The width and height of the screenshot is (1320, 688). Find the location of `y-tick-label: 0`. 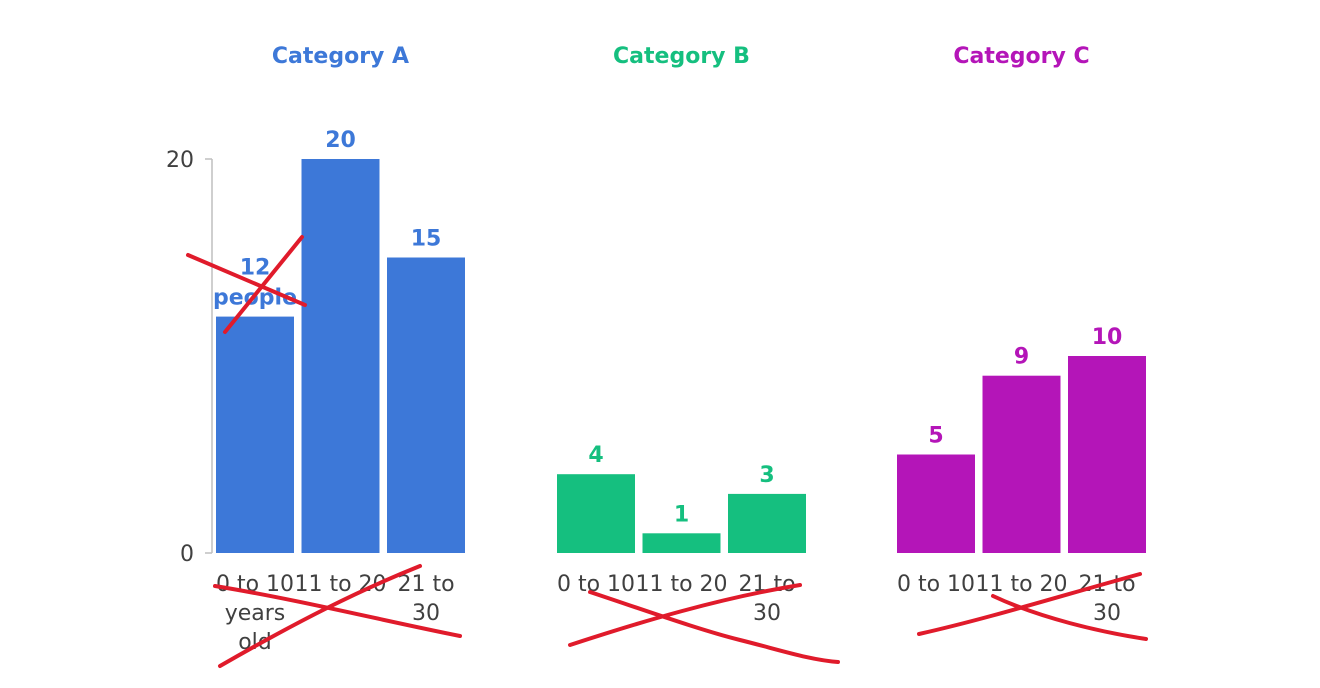

y-tick-label: 0 is located at coordinates (187, 554).